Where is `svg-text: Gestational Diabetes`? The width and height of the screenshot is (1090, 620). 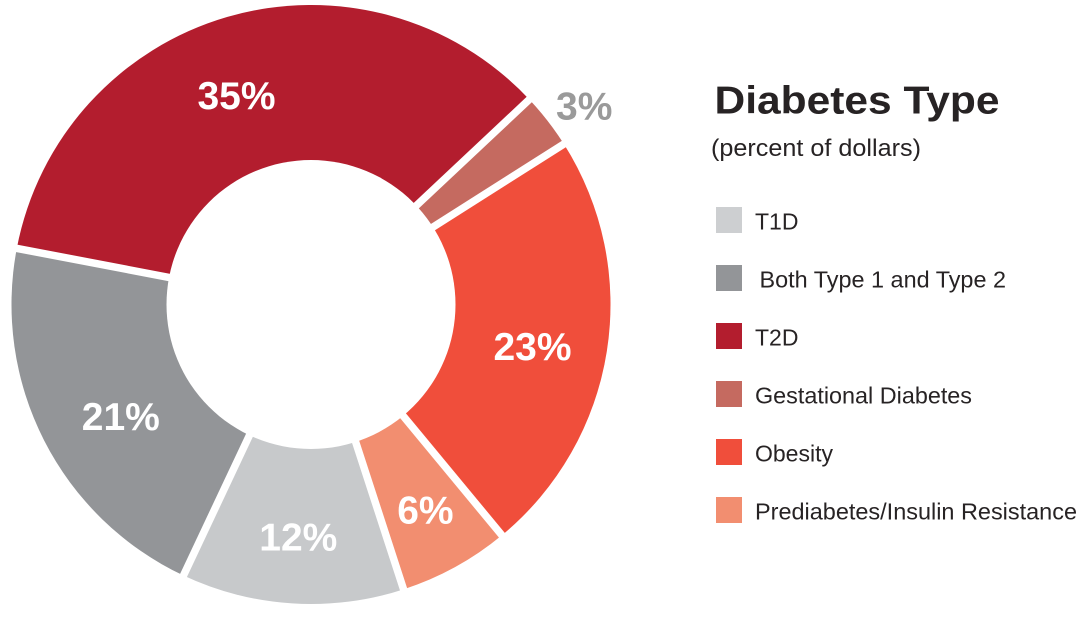 svg-text: Gestational Diabetes is located at coordinates (863, 396).